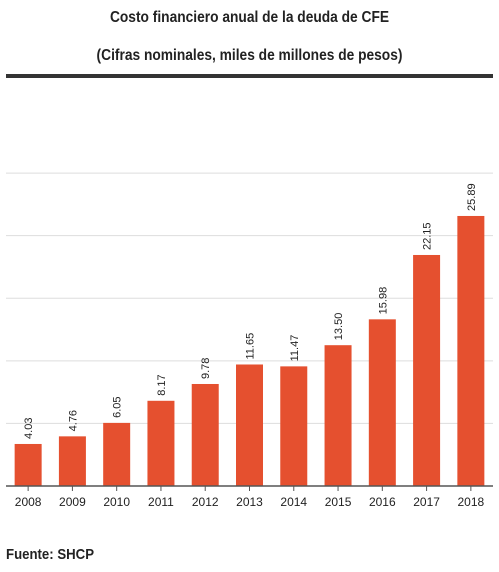  Describe the element at coordinates (161, 502) in the screenshot. I see `x-tick-label-2011: 2011` at that location.